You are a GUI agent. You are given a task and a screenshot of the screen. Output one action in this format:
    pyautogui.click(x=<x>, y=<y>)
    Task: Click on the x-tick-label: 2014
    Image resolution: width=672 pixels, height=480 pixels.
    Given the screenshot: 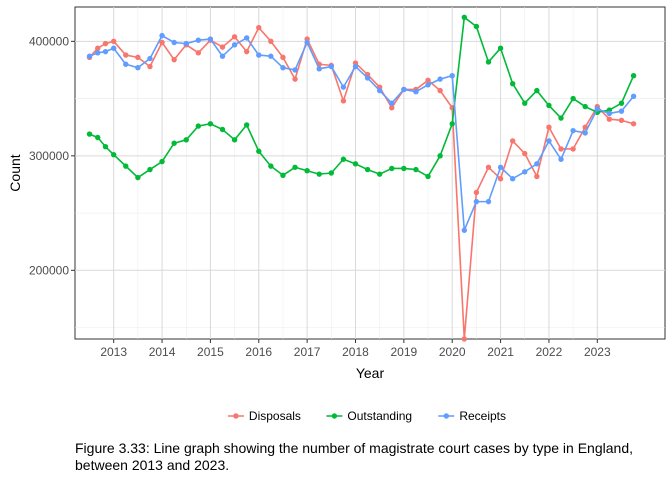 What is the action you would take?
    pyautogui.click(x=162, y=352)
    